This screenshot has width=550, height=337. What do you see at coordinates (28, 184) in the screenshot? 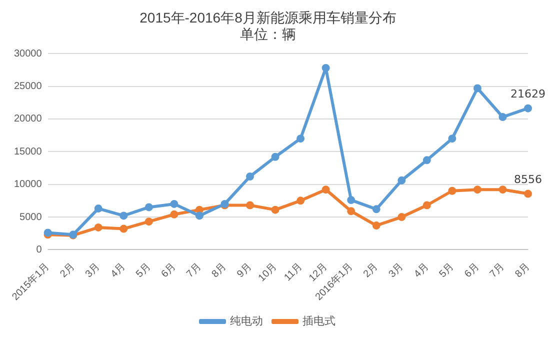
I see `y-tick-label: 10000` at bounding box center [28, 184].